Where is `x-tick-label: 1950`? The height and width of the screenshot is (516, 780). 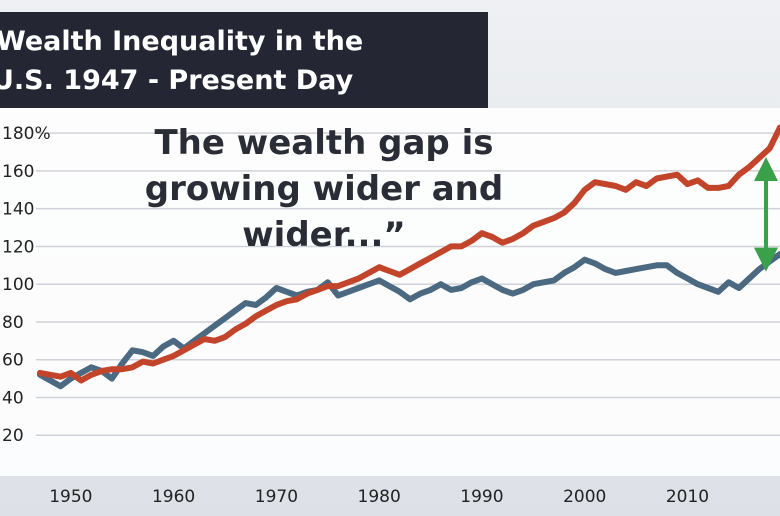 x-tick-label: 1950 is located at coordinates (70, 497).